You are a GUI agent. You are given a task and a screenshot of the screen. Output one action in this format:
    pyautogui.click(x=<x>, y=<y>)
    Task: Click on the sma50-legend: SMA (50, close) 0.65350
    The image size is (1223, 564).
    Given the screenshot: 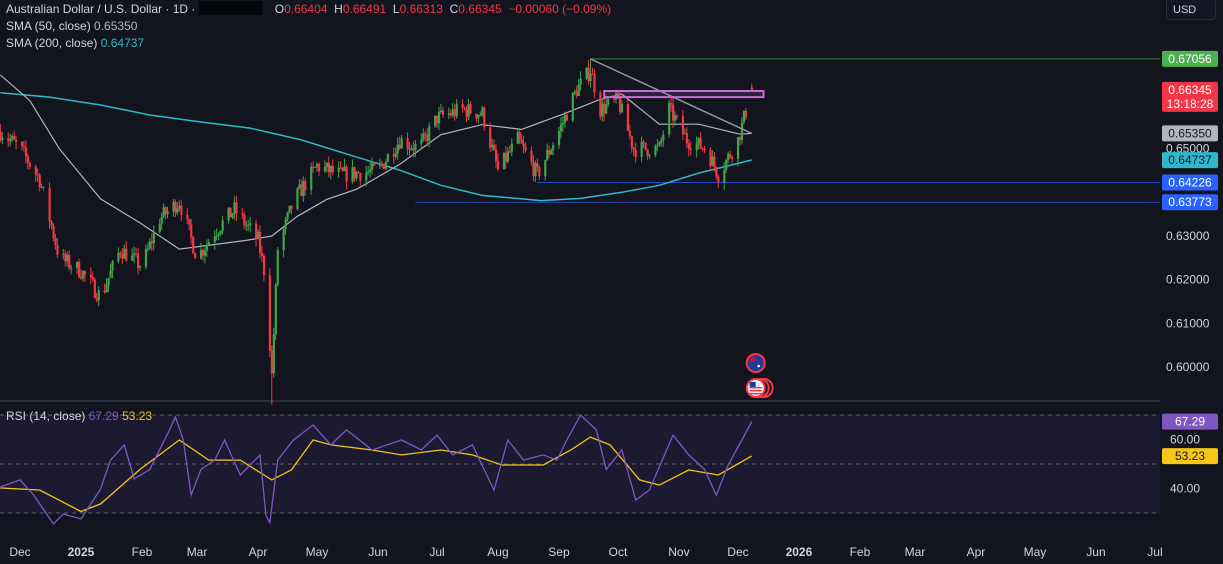 What is the action you would take?
    pyautogui.click(x=72, y=26)
    